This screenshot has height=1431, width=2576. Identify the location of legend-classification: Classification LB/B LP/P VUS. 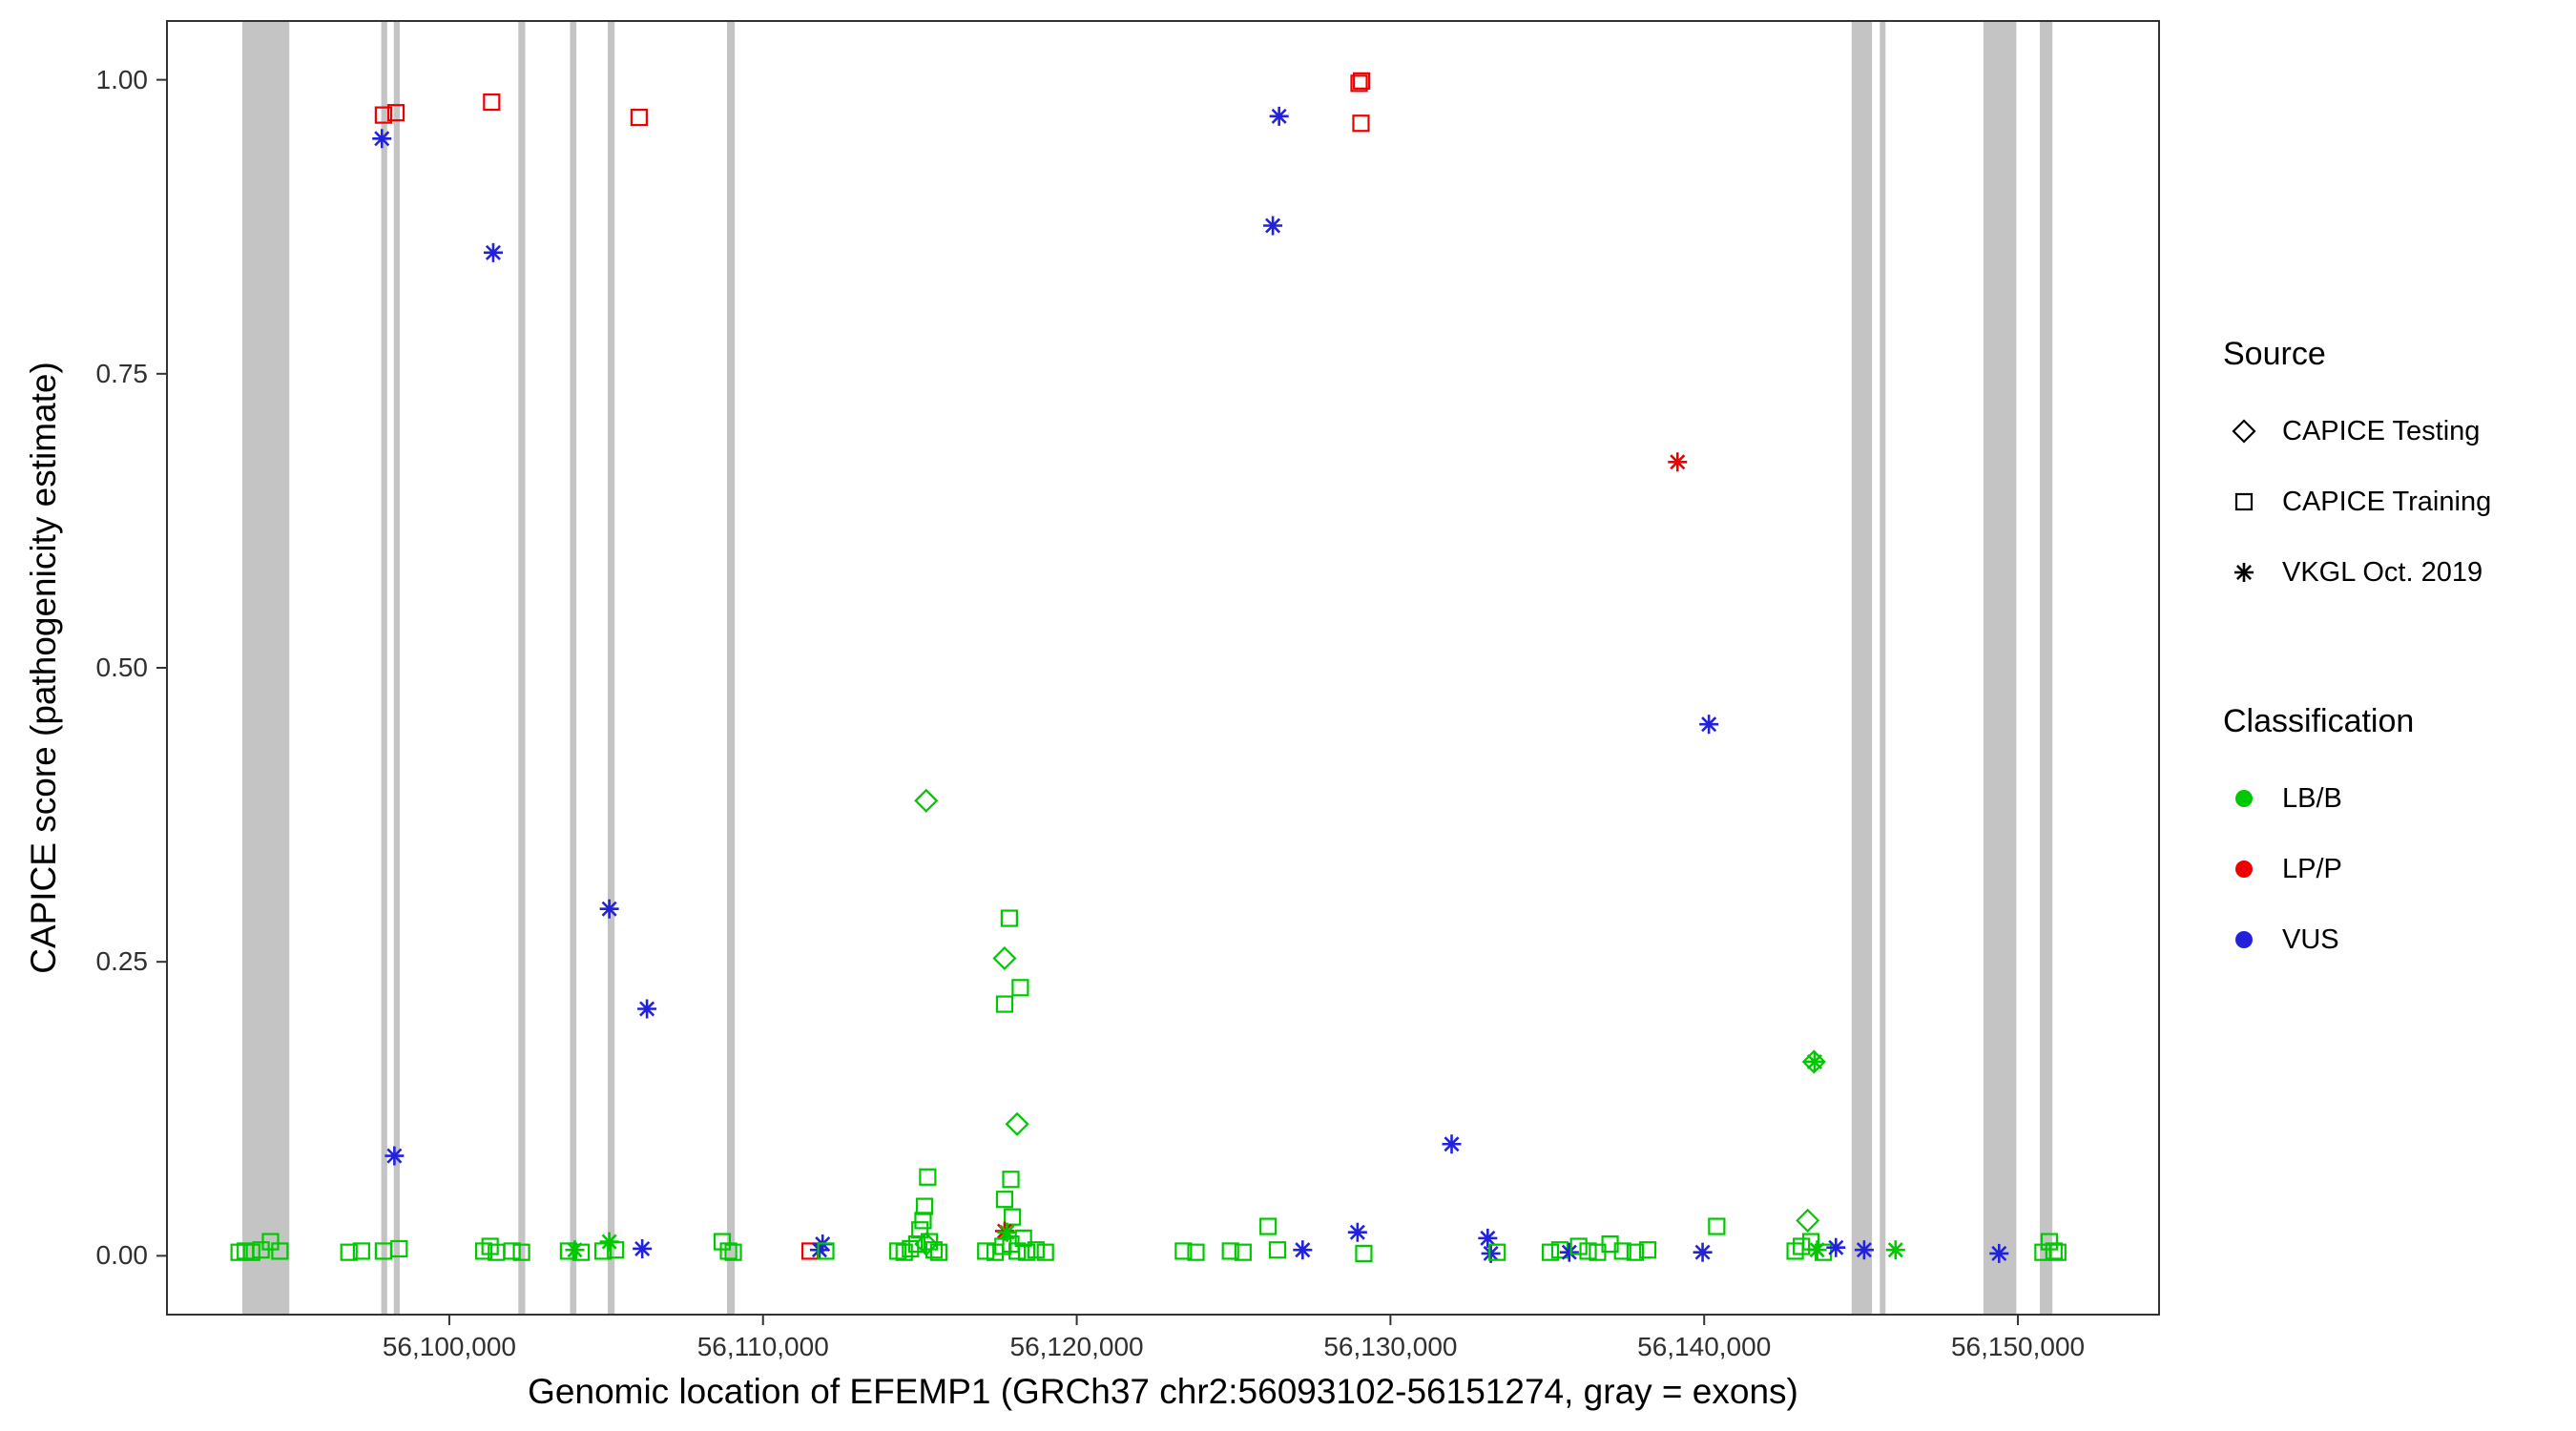
(2357, 839).